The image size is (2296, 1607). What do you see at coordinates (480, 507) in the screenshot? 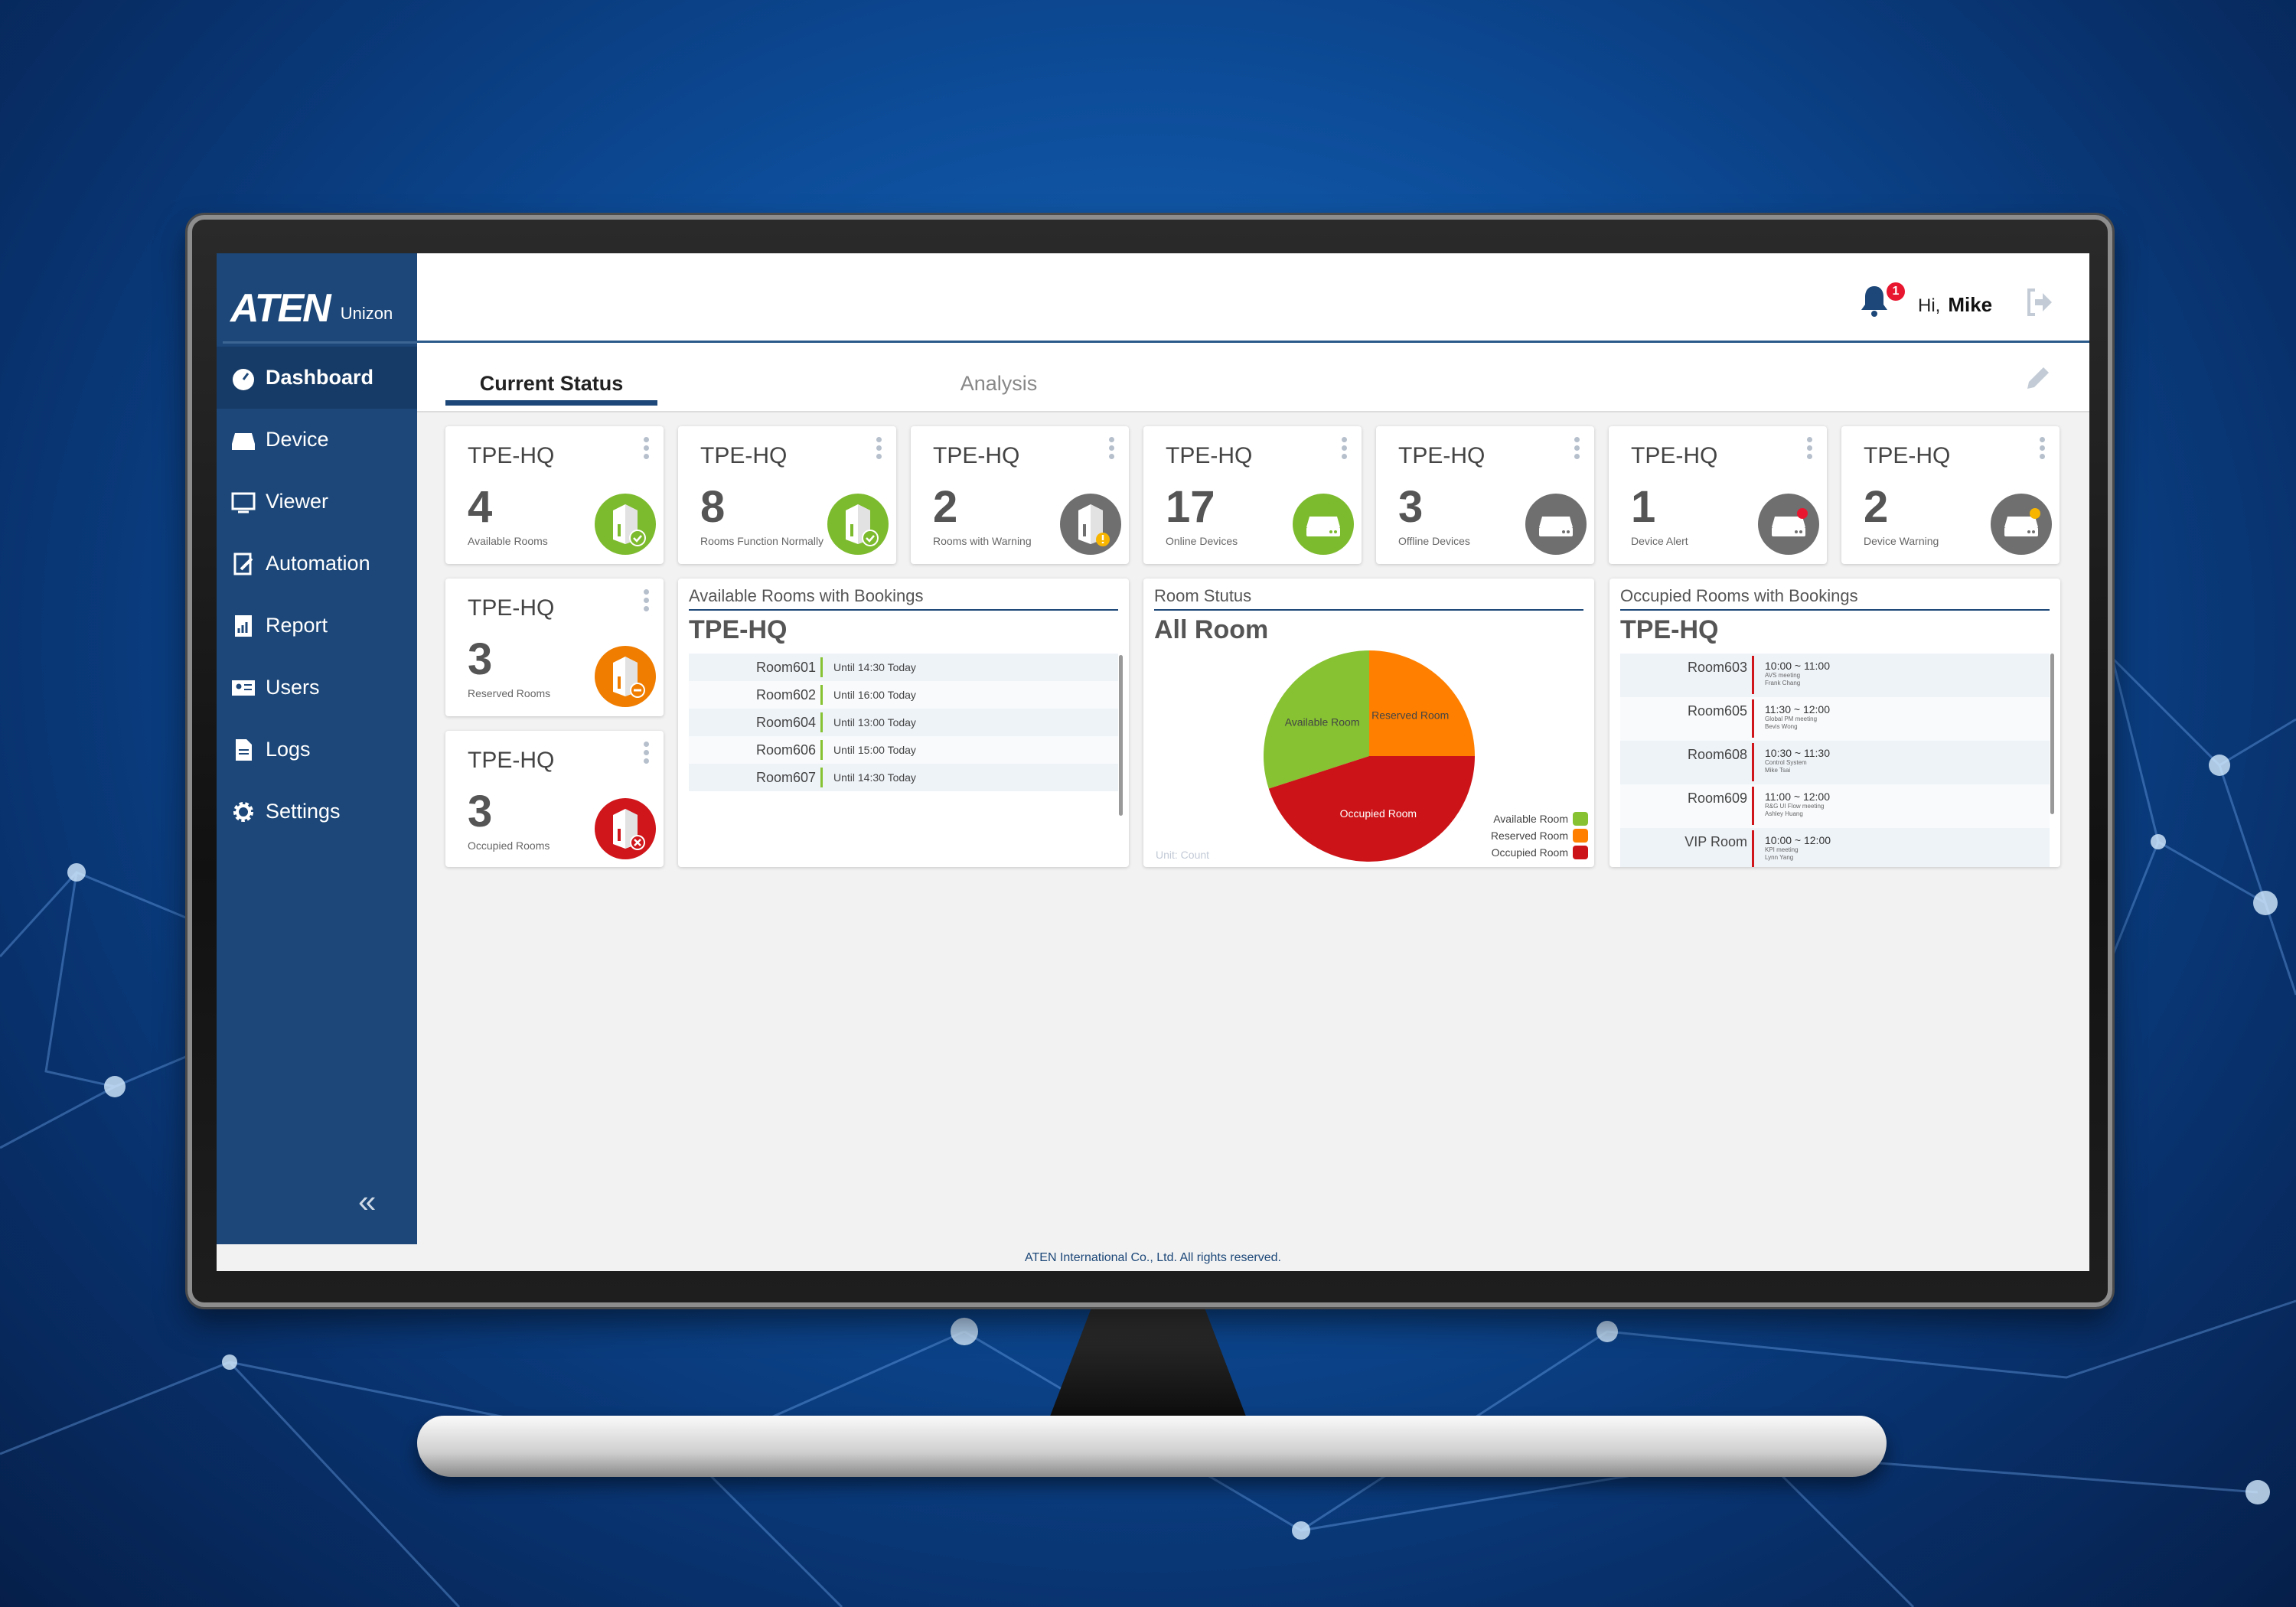
I see `card-value: 4` at bounding box center [480, 507].